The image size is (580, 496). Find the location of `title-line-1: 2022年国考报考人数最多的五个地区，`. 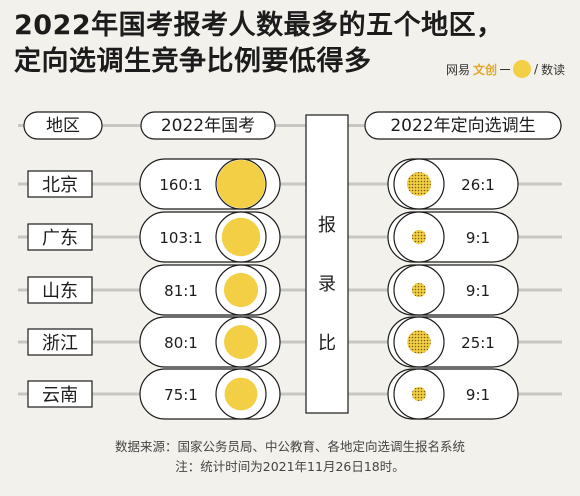

title-line-1: 2022年国考报考人数最多的五个地区， is located at coordinates (259, 25).